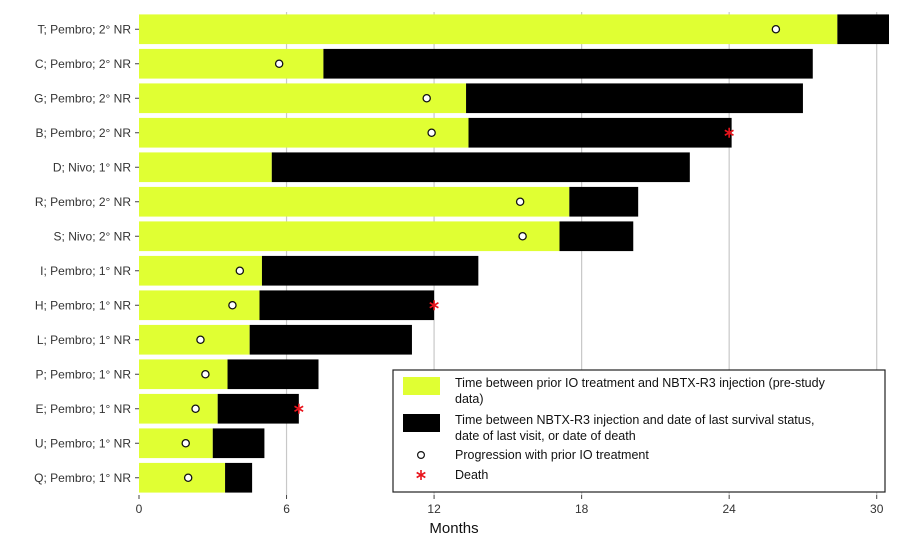  I want to click on legend-label-pre_study: data), so click(469, 399).